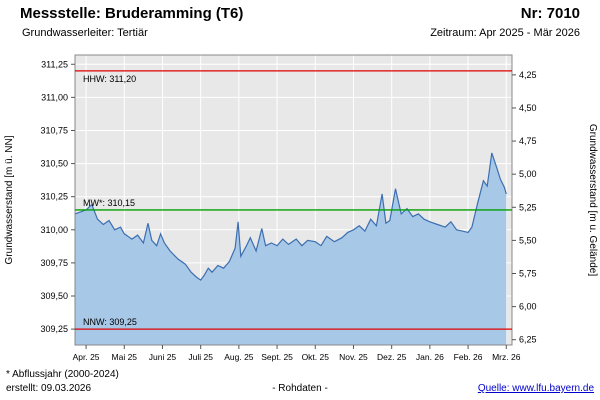  Describe the element at coordinates (62, 374) in the screenshot. I see `footnote-abflussjahr: * Abflussjahr (2000-2024)` at that location.